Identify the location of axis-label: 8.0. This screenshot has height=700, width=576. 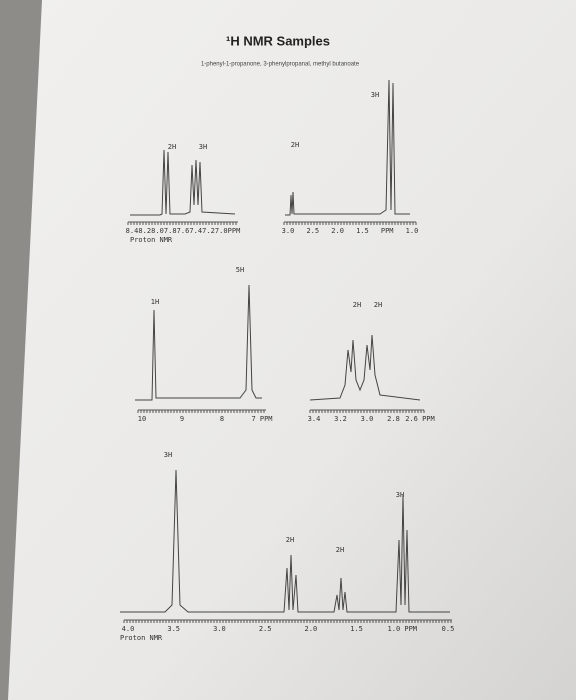
(157, 231).